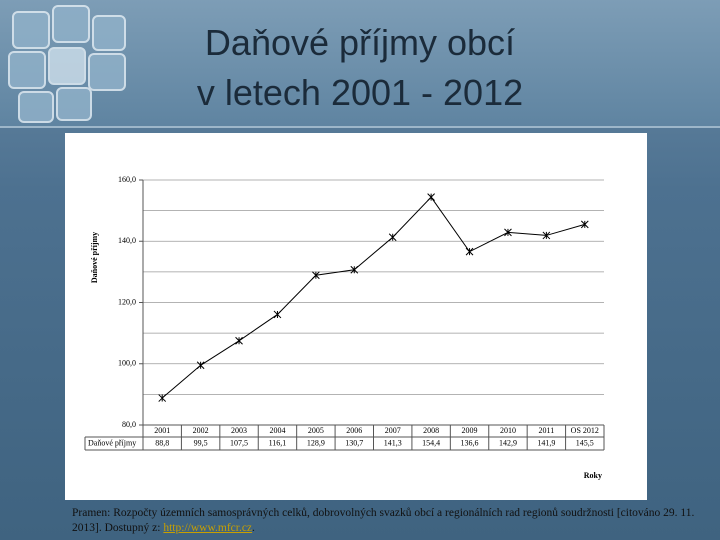 The width and height of the screenshot is (720, 540). What do you see at coordinates (112, 442) in the screenshot?
I see `row-label: Daňové příjmy` at bounding box center [112, 442].